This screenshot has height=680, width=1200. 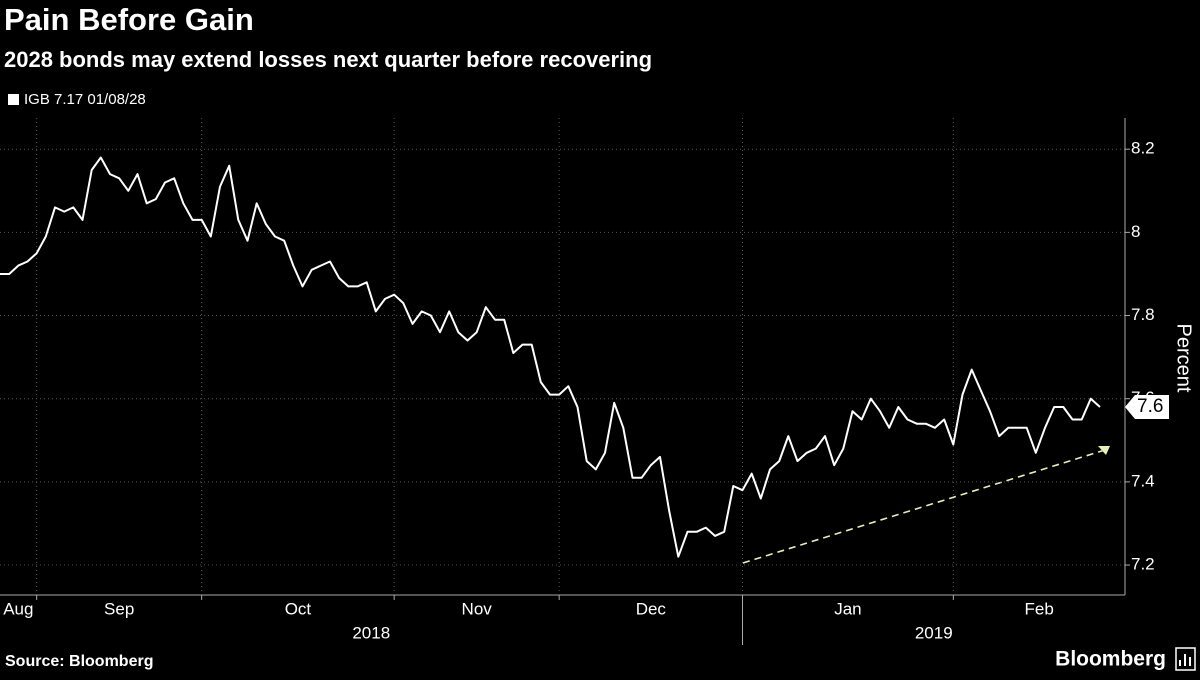 What do you see at coordinates (1104, 450) in the screenshot?
I see `trend-arrow-head` at bounding box center [1104, 450].